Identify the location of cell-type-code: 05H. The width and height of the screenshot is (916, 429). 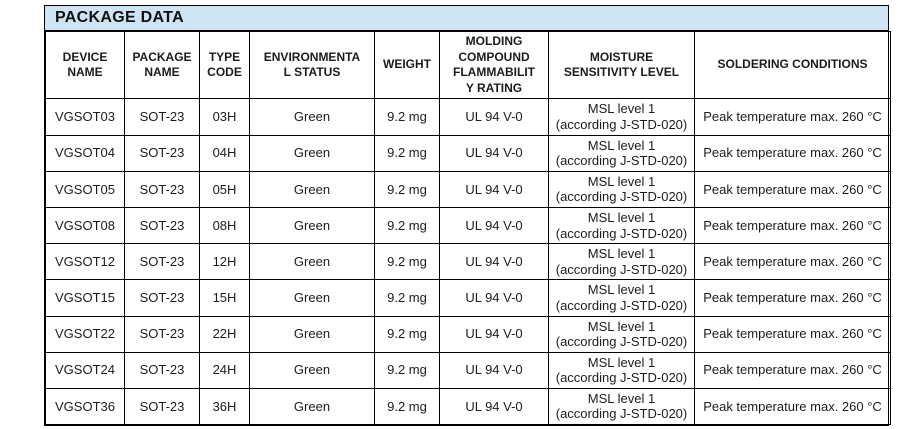
(224, 189).